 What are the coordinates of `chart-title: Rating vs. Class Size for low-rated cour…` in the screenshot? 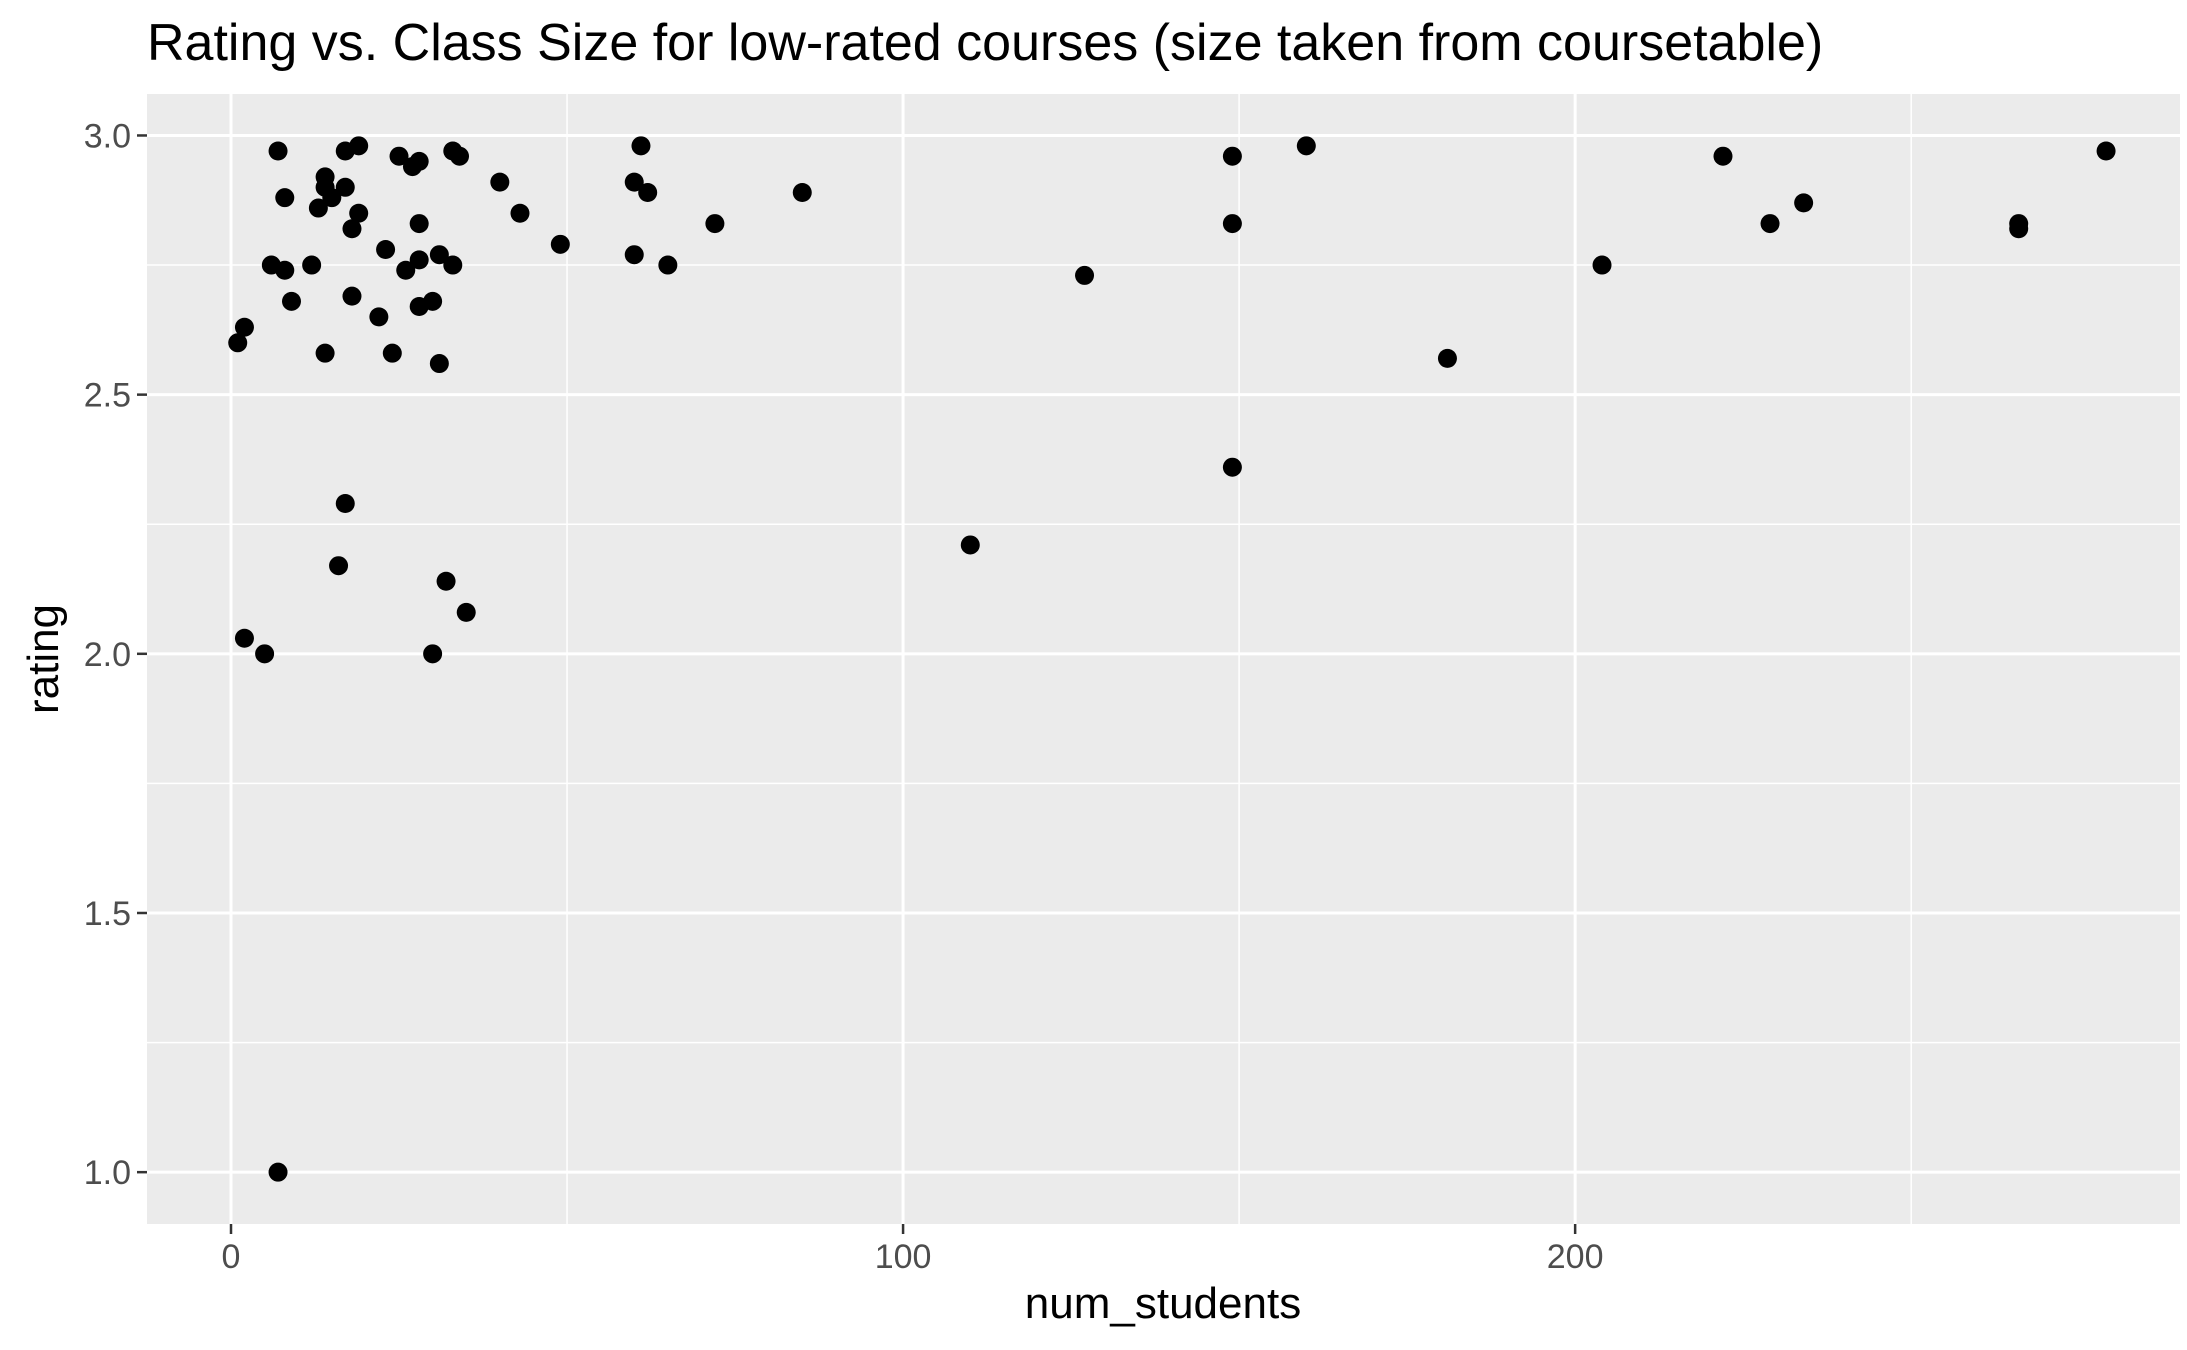 It's located at (985, 43).